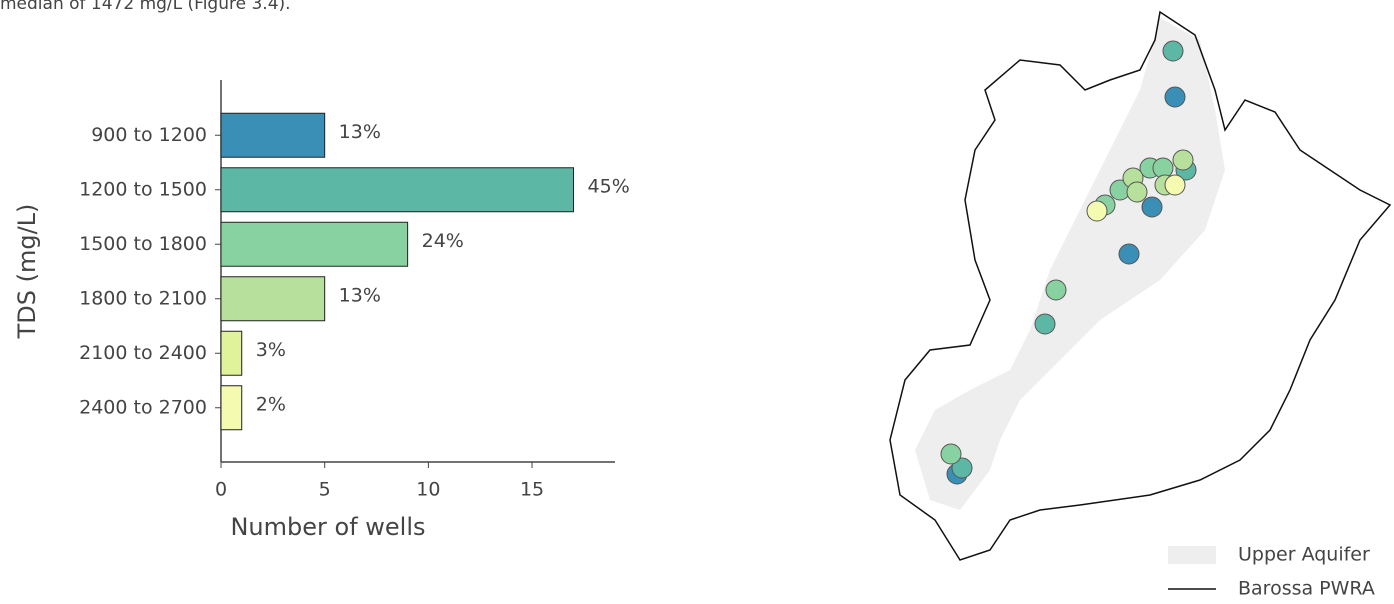 The image size is (1394, 604). What do you see at coordinates (143, 189) in the screenshot?
I see `y-tick-label: 1200 to 1500` at bounding box center [143, 189].